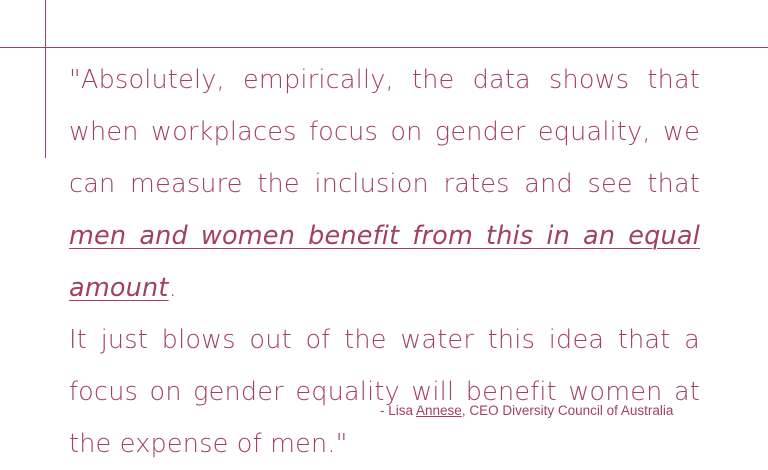 The width and height of the screenshot is (768, 470). What do you see at coordinates (384, 47) in the screenshot?
I see `horizontal-divider-line` at bounding box center [384, 47].